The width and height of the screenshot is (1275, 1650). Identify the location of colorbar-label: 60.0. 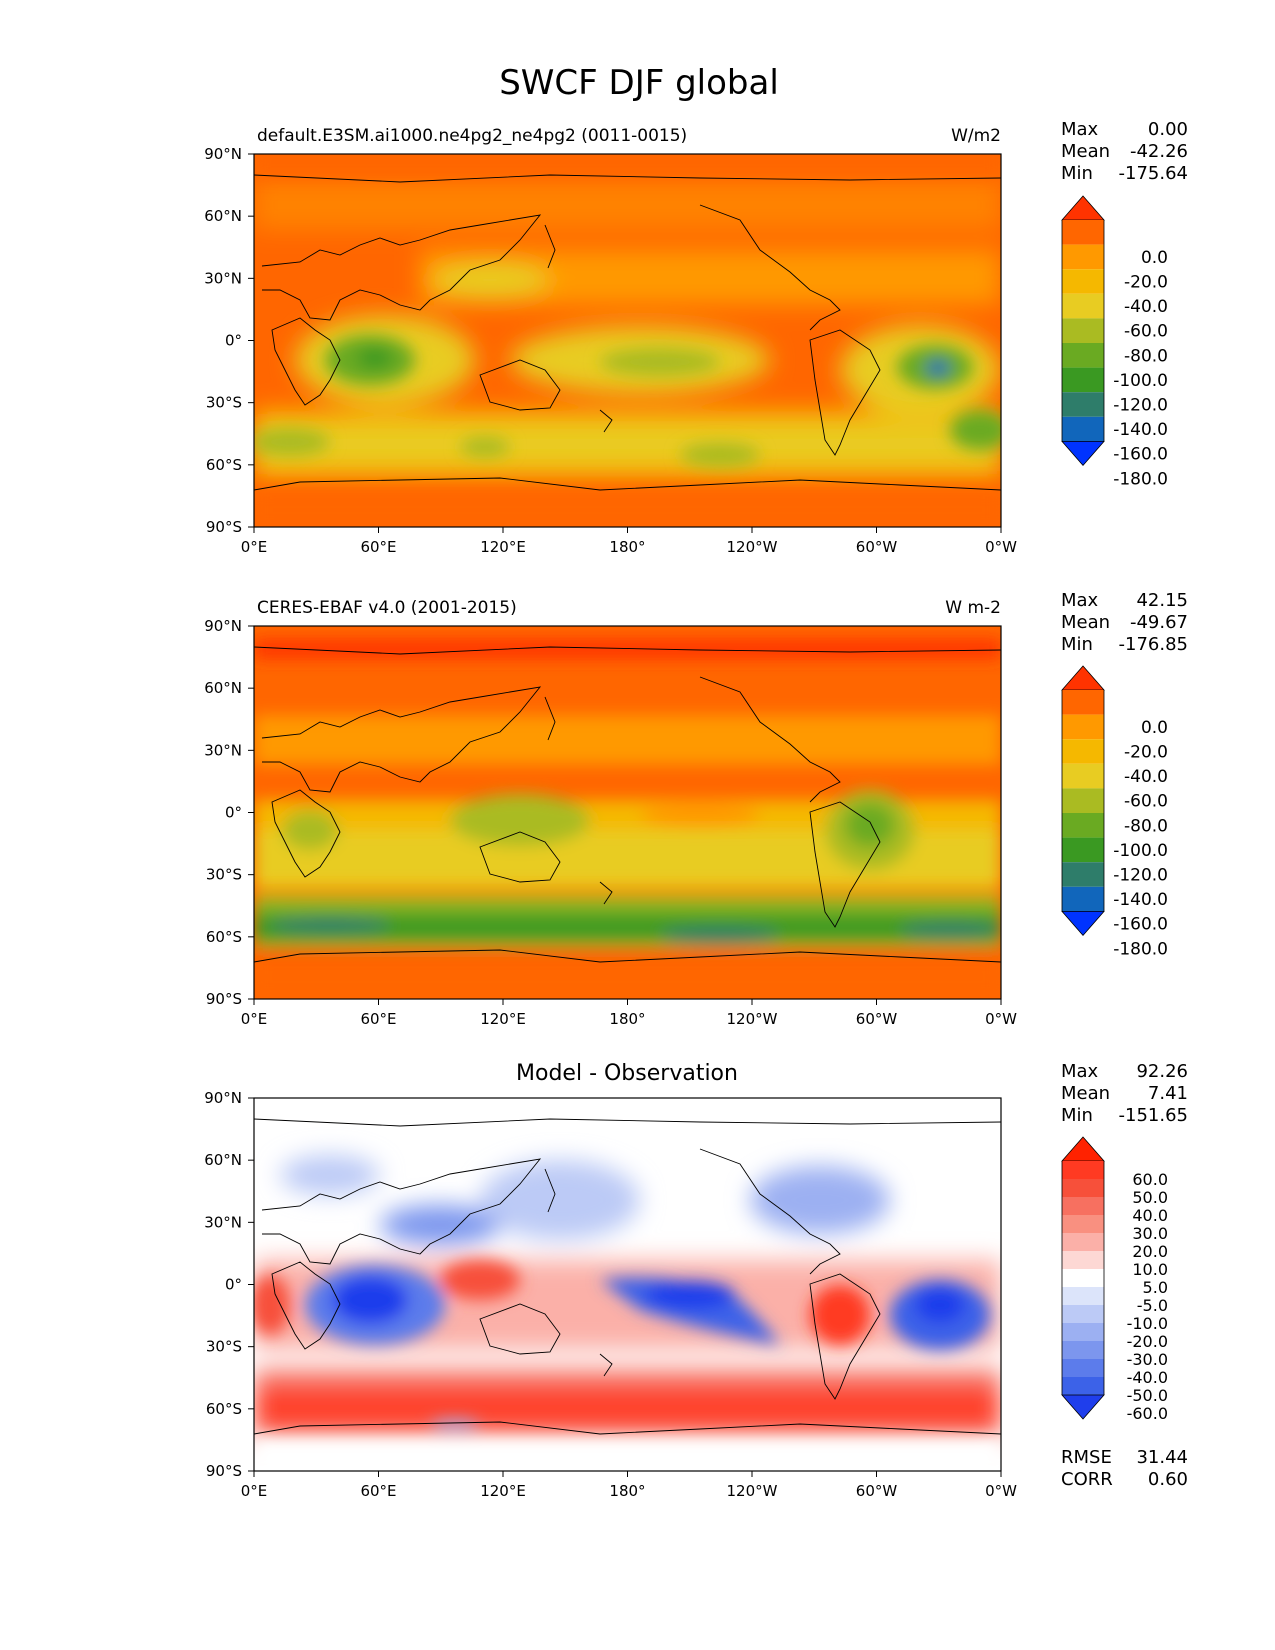
(1150, 1179).